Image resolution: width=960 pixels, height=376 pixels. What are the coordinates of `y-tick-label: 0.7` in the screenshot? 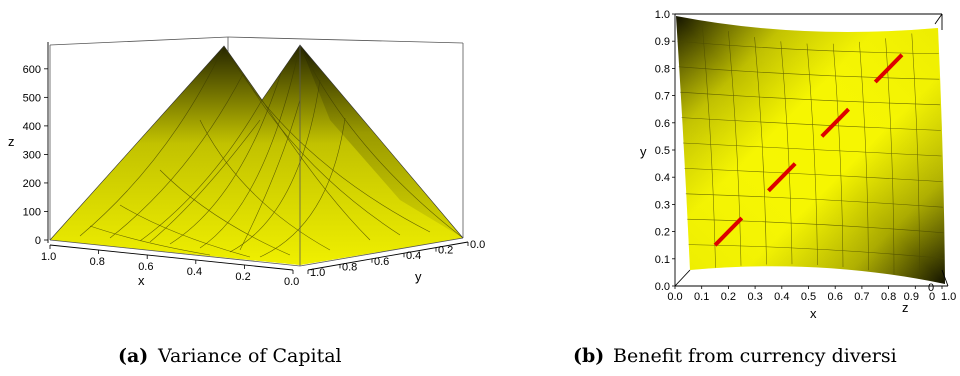 It's located at (662, 97).